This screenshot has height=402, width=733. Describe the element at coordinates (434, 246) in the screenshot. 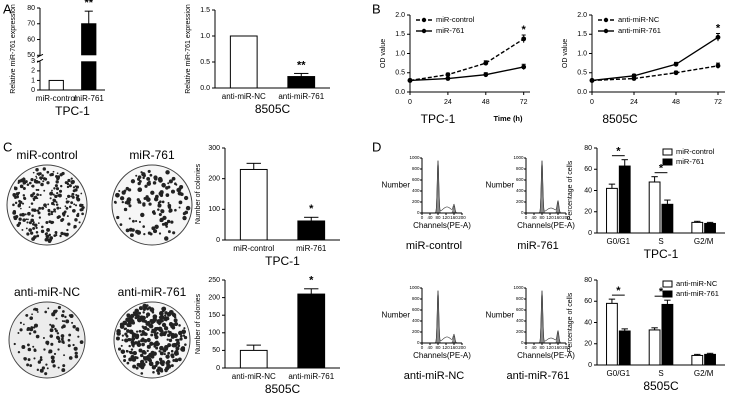

I see `plot-label: miR-control` at that location.